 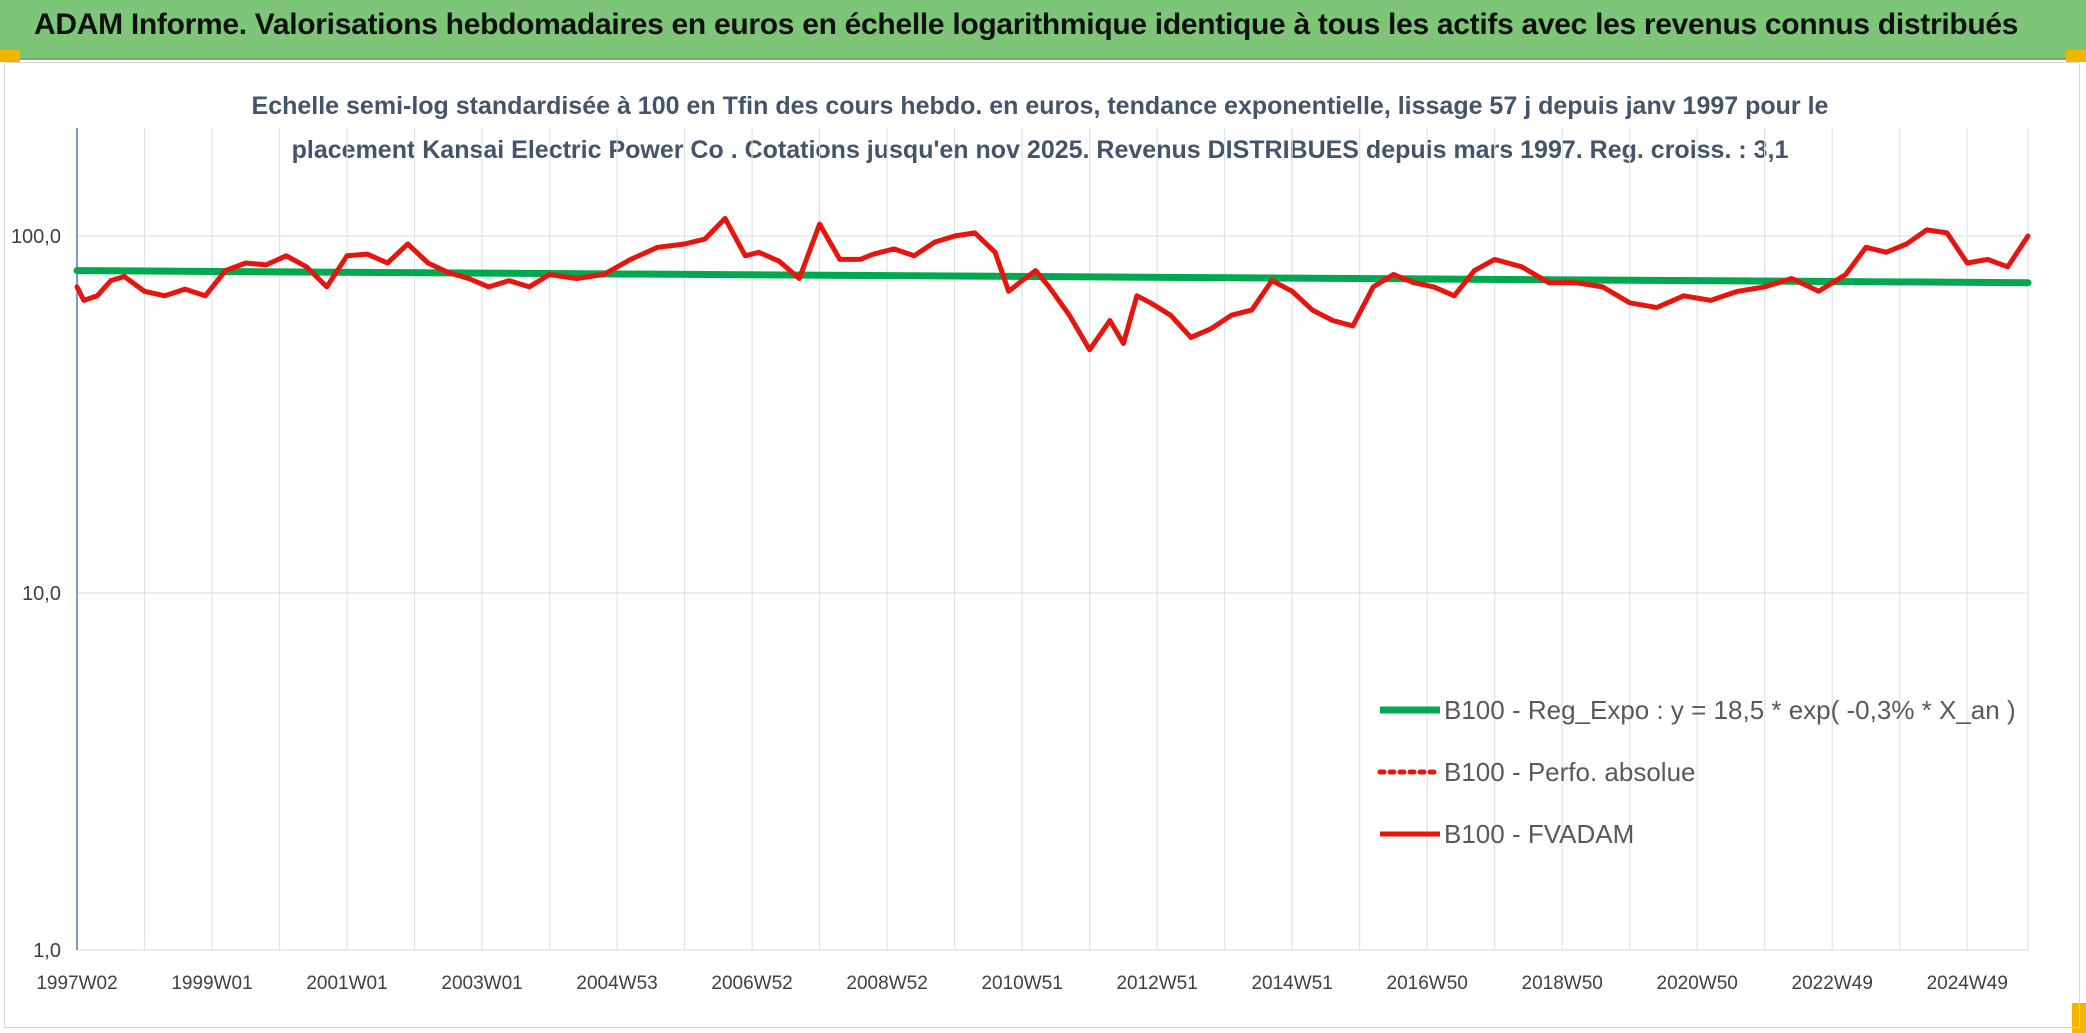 What do you see at coordinates (1291, 983) in the screenshot?
I see `x-tick-label-9: 2014W51` at bounding box center [1291, 983].